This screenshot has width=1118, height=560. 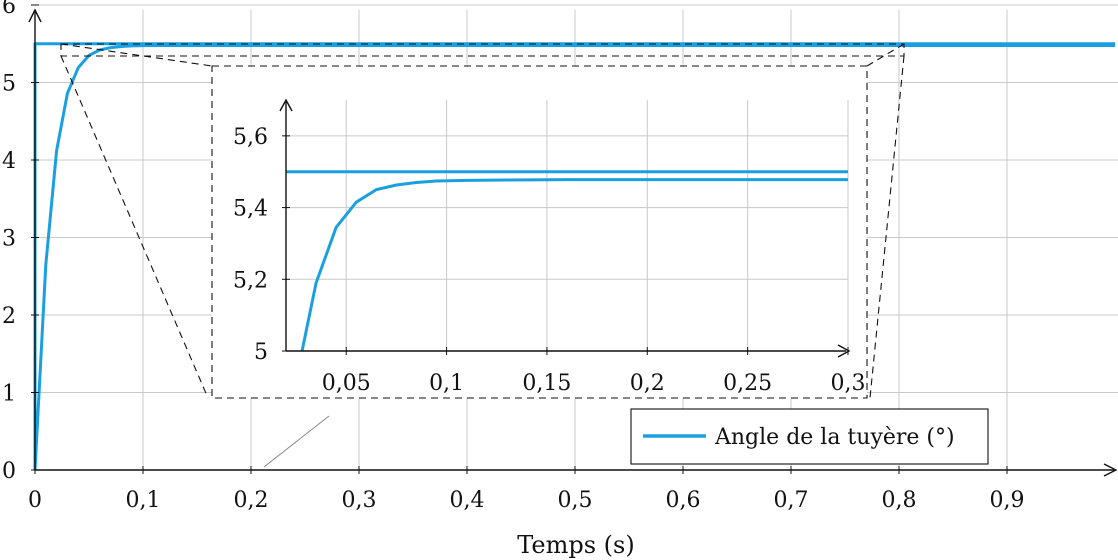 I want to click on x-axis-arrow, so click(x=1110, y=470).